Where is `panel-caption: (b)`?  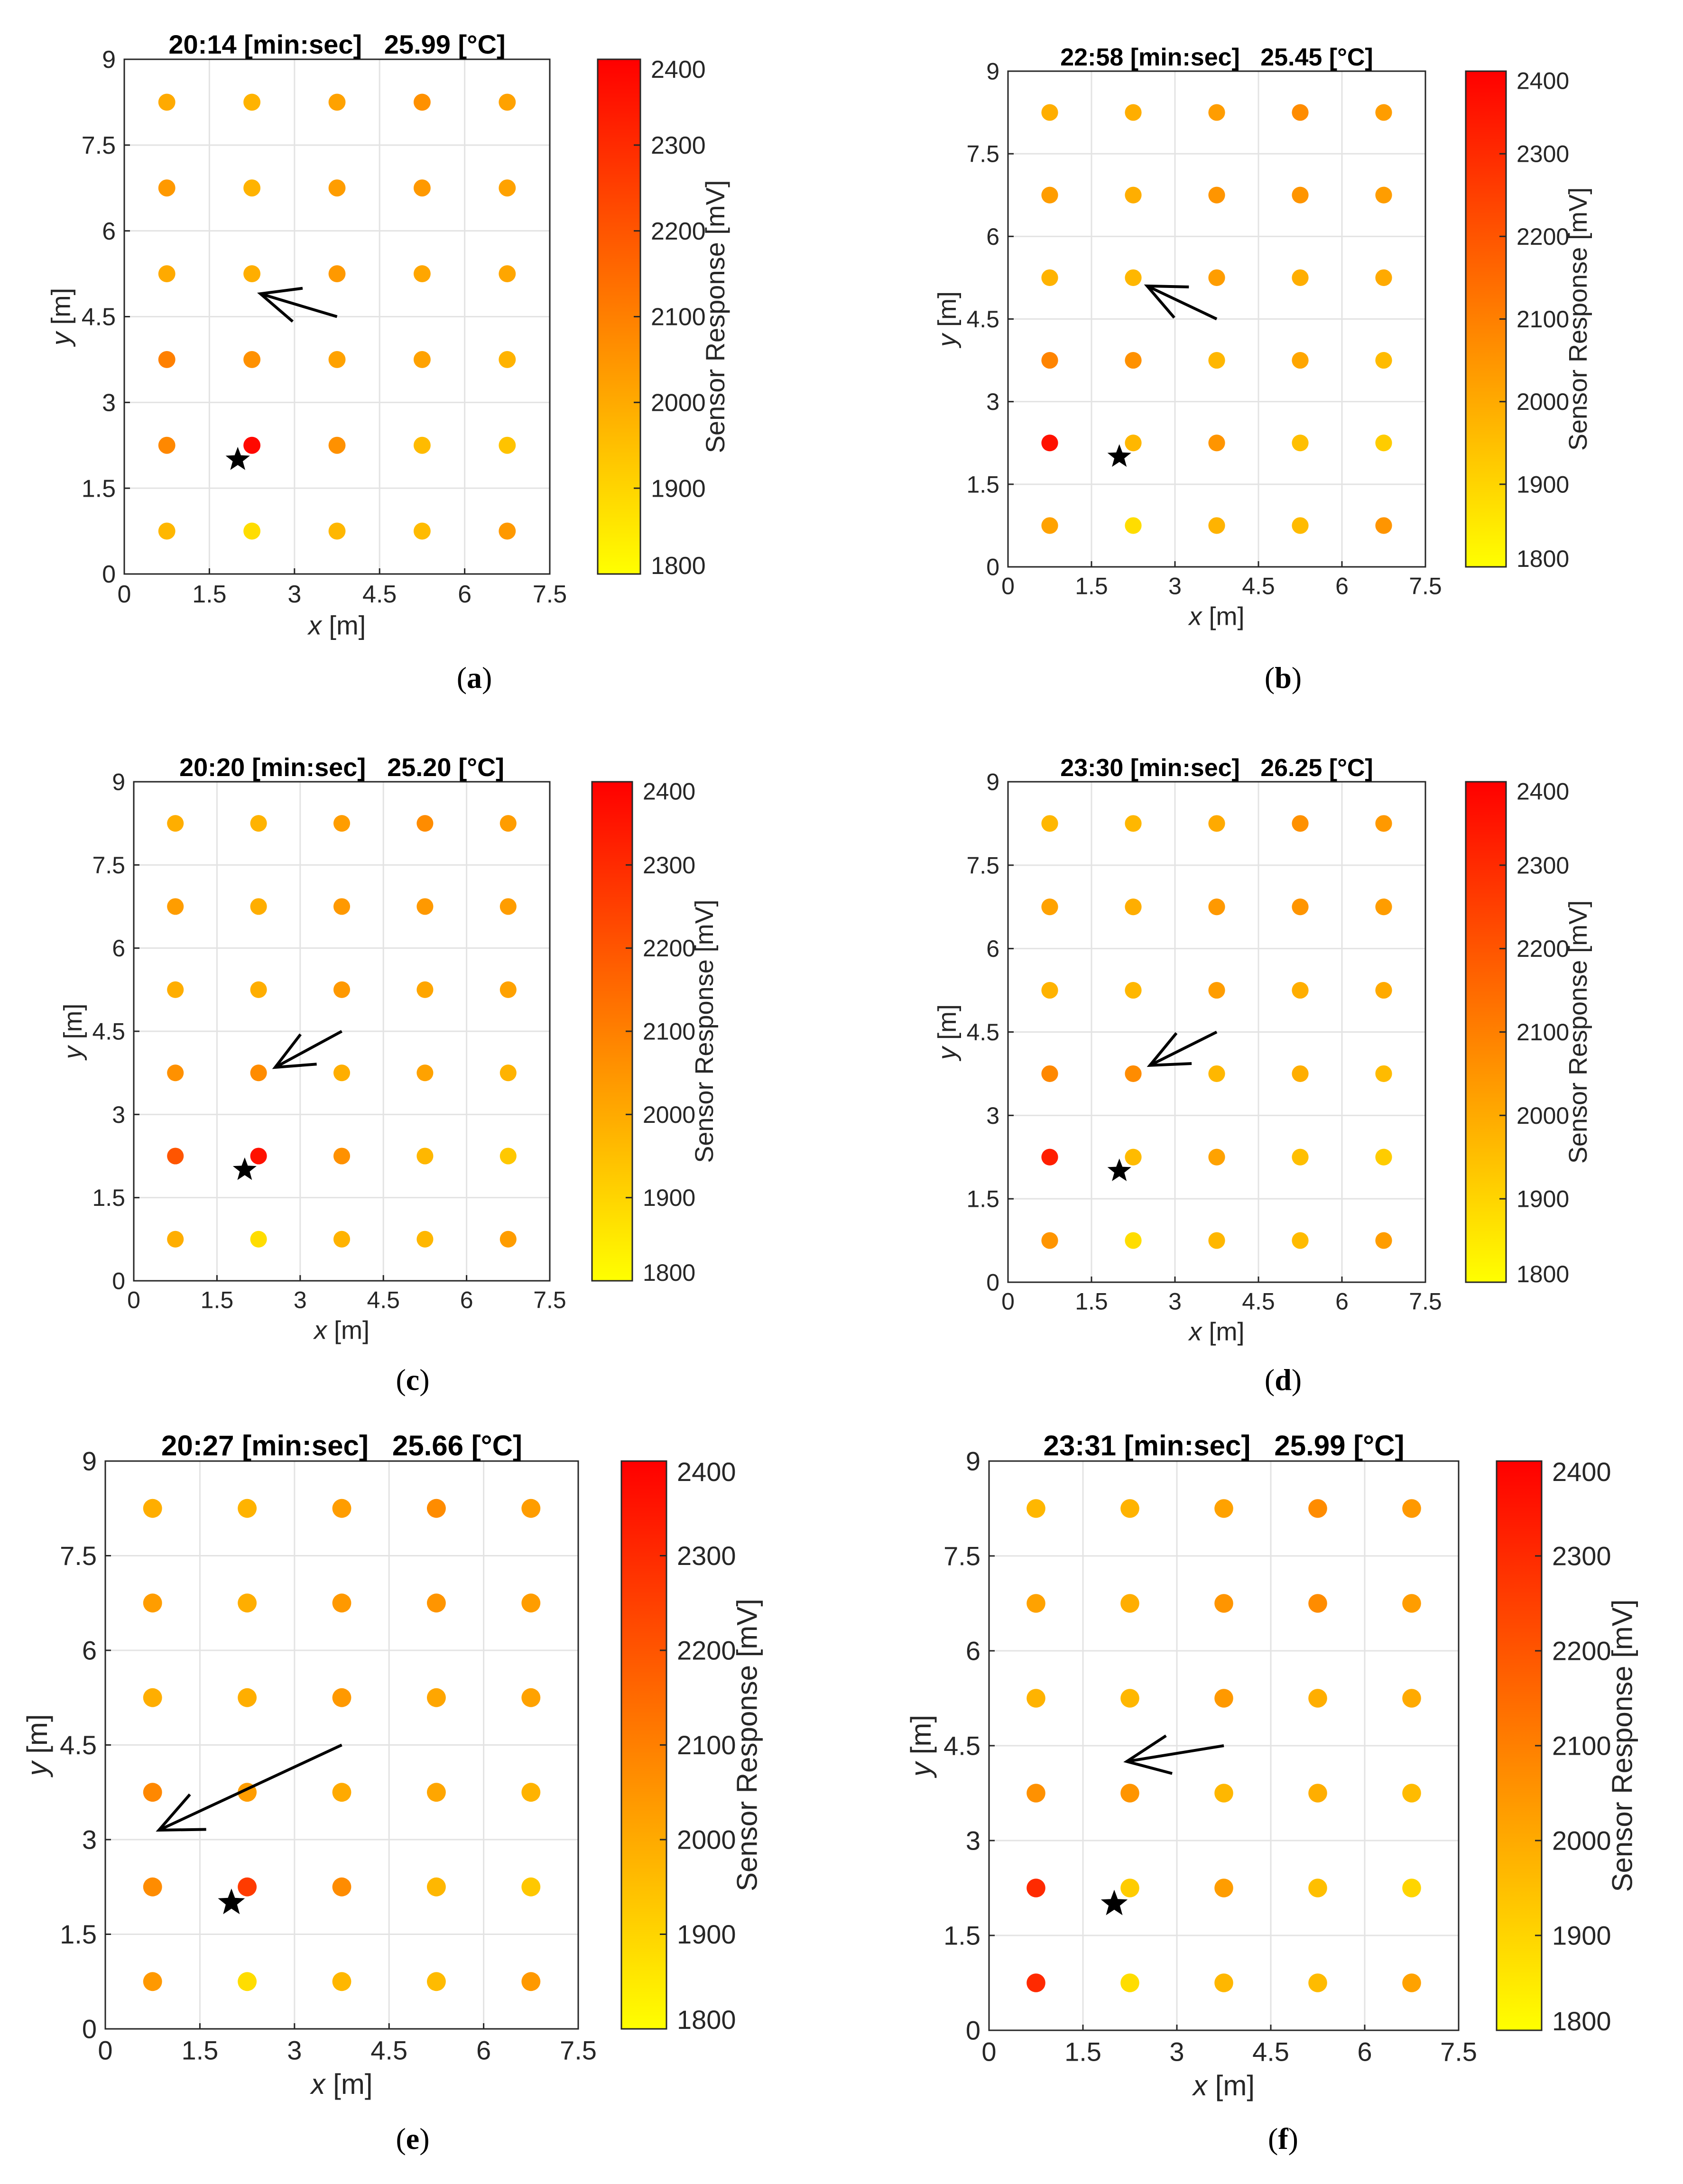 panel-caption: (b) is located at coordinates (1283, 678).